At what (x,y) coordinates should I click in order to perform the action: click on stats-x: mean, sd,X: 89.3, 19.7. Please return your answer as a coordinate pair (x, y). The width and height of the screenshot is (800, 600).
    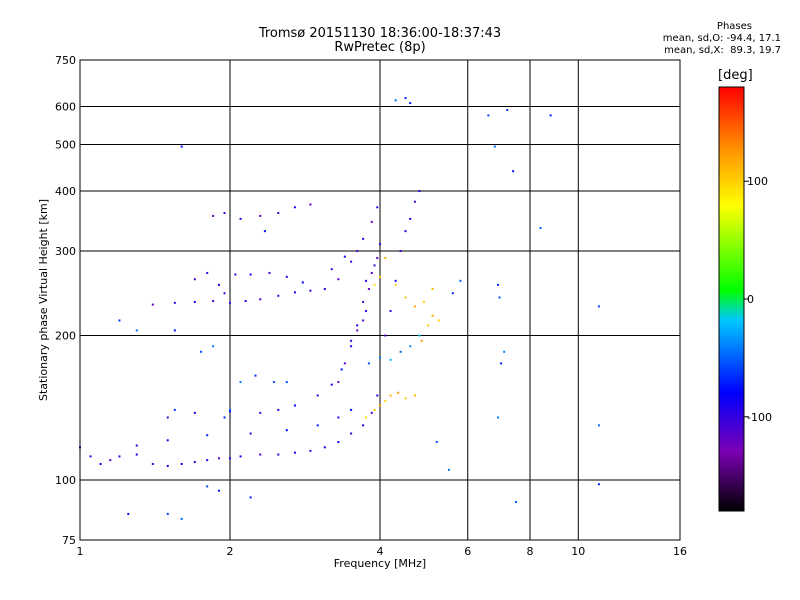
    Looking at the image, I should click on (722, 50).